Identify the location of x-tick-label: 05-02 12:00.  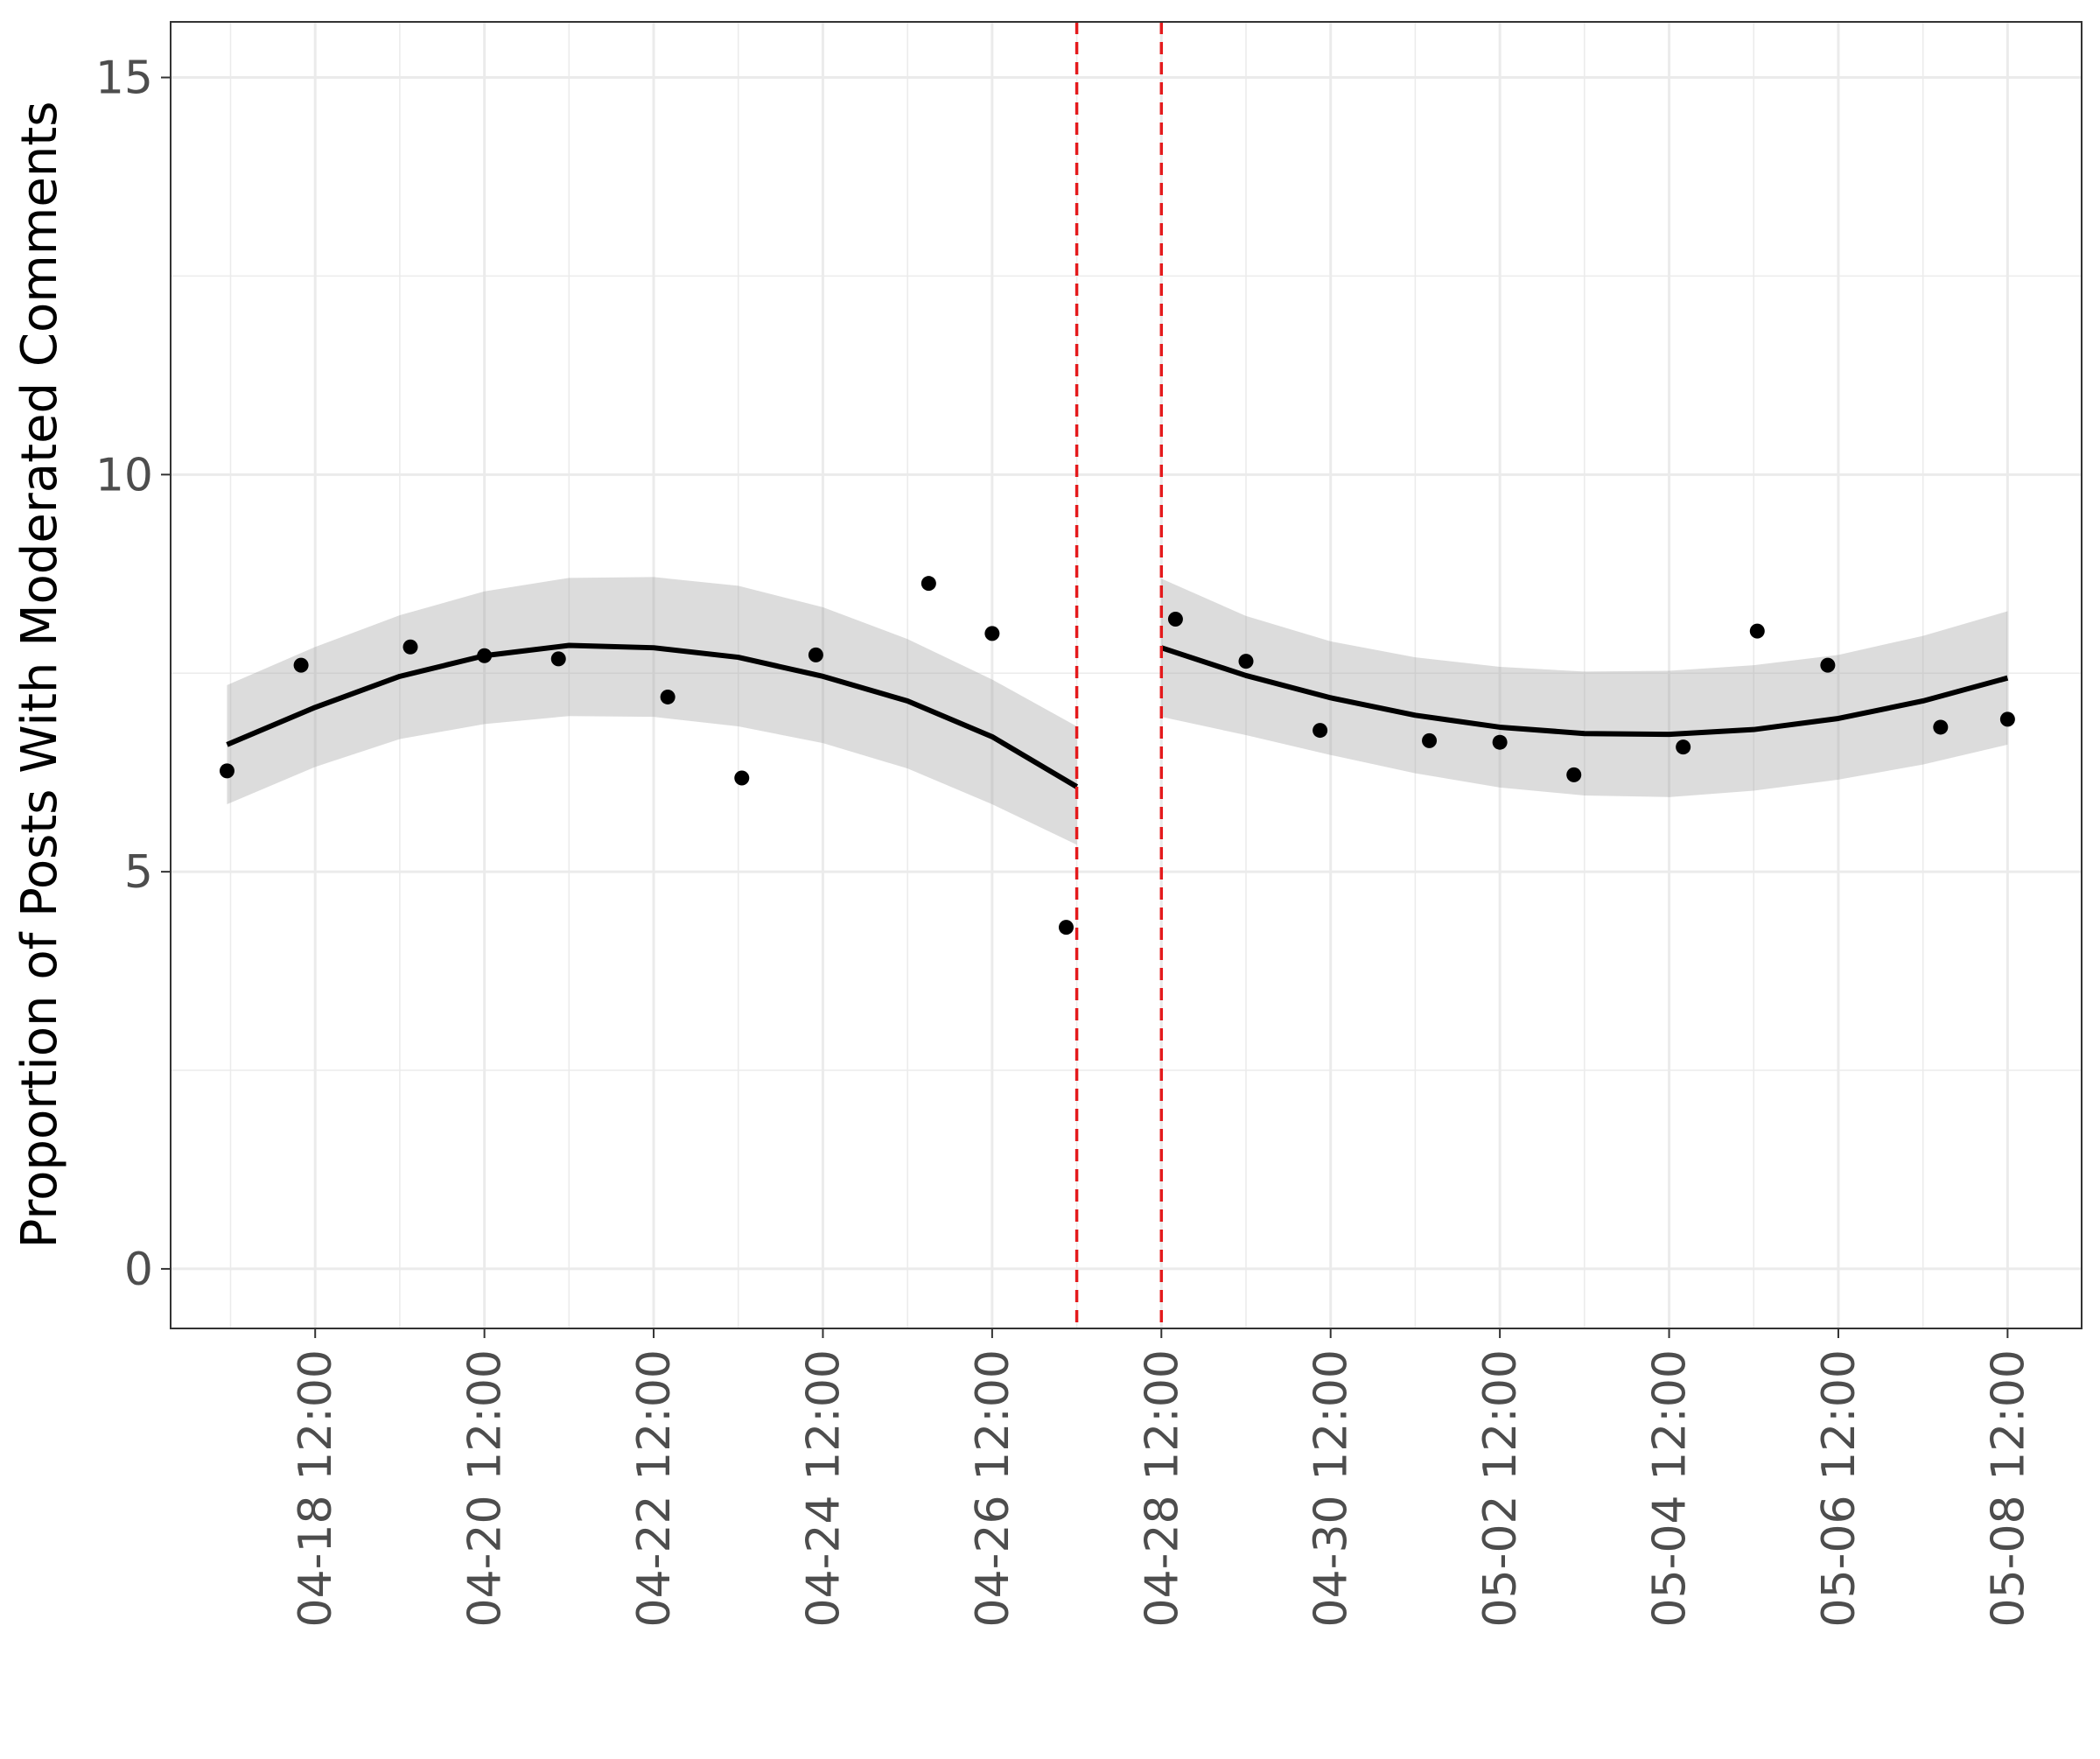
(1500, 1488).